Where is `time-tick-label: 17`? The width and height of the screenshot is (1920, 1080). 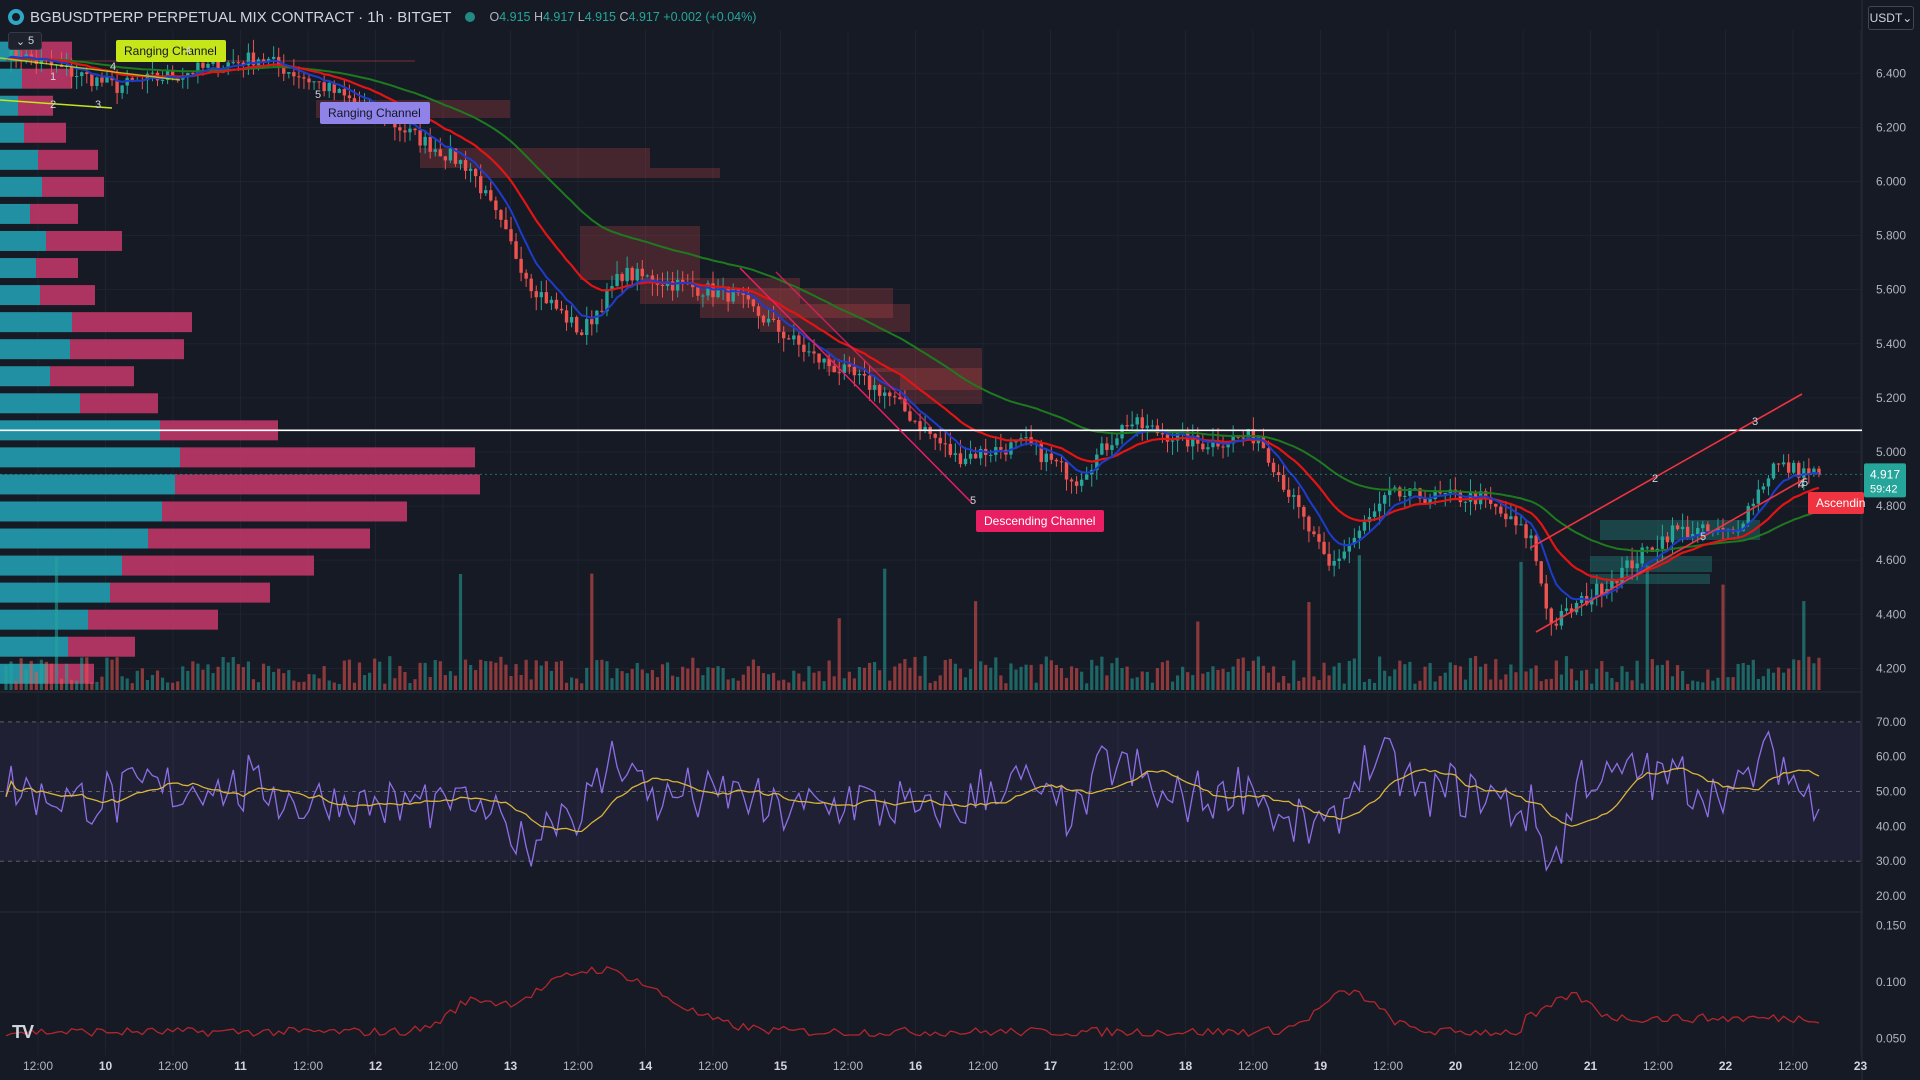 time-tick-label: 17 is located at coordinates (1051, 1066).